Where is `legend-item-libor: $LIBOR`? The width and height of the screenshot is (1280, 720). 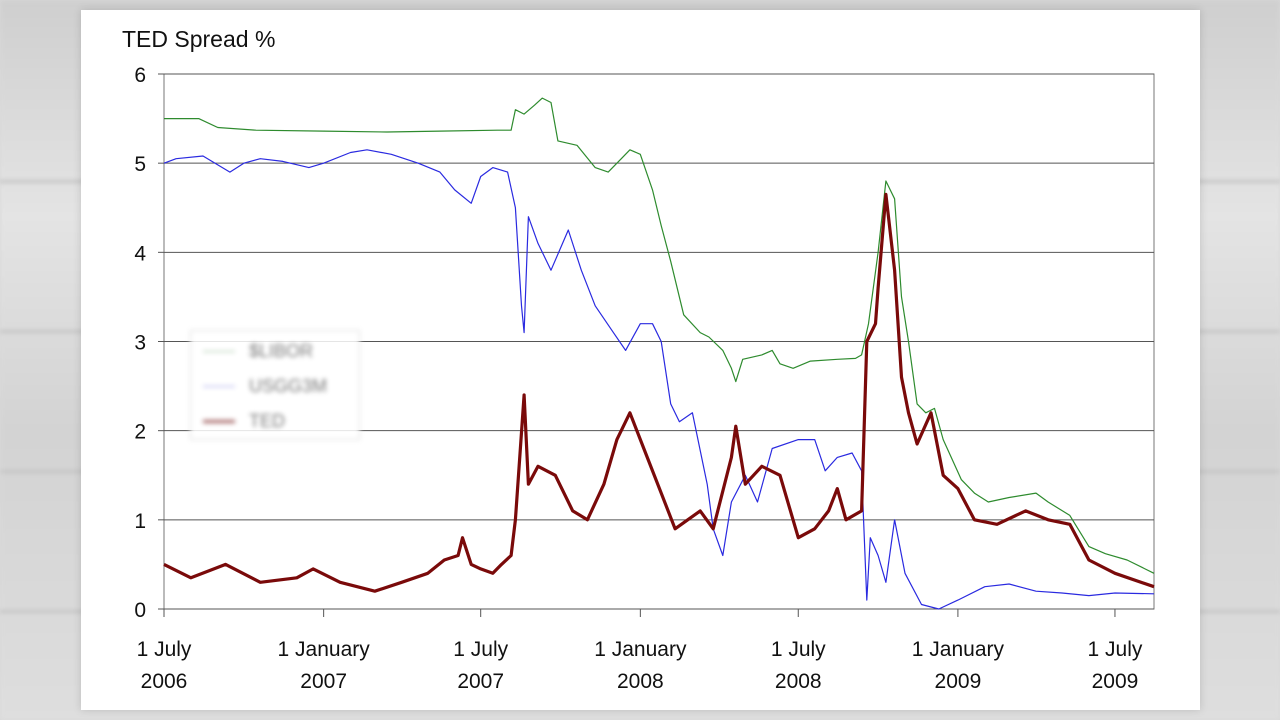 legend-item-libor: $LIBOR is located at coordinates (258, 351).